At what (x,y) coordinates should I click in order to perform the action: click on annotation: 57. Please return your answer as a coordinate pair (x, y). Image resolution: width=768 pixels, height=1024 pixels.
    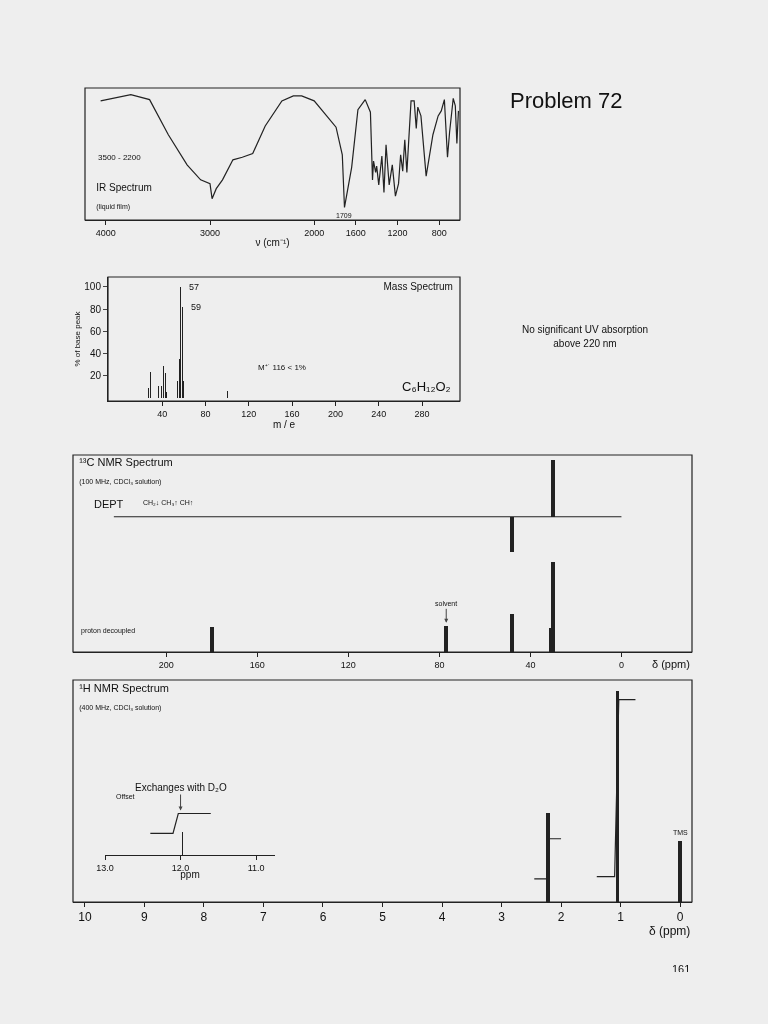
    Looking at the image, I should click on (194, 287).